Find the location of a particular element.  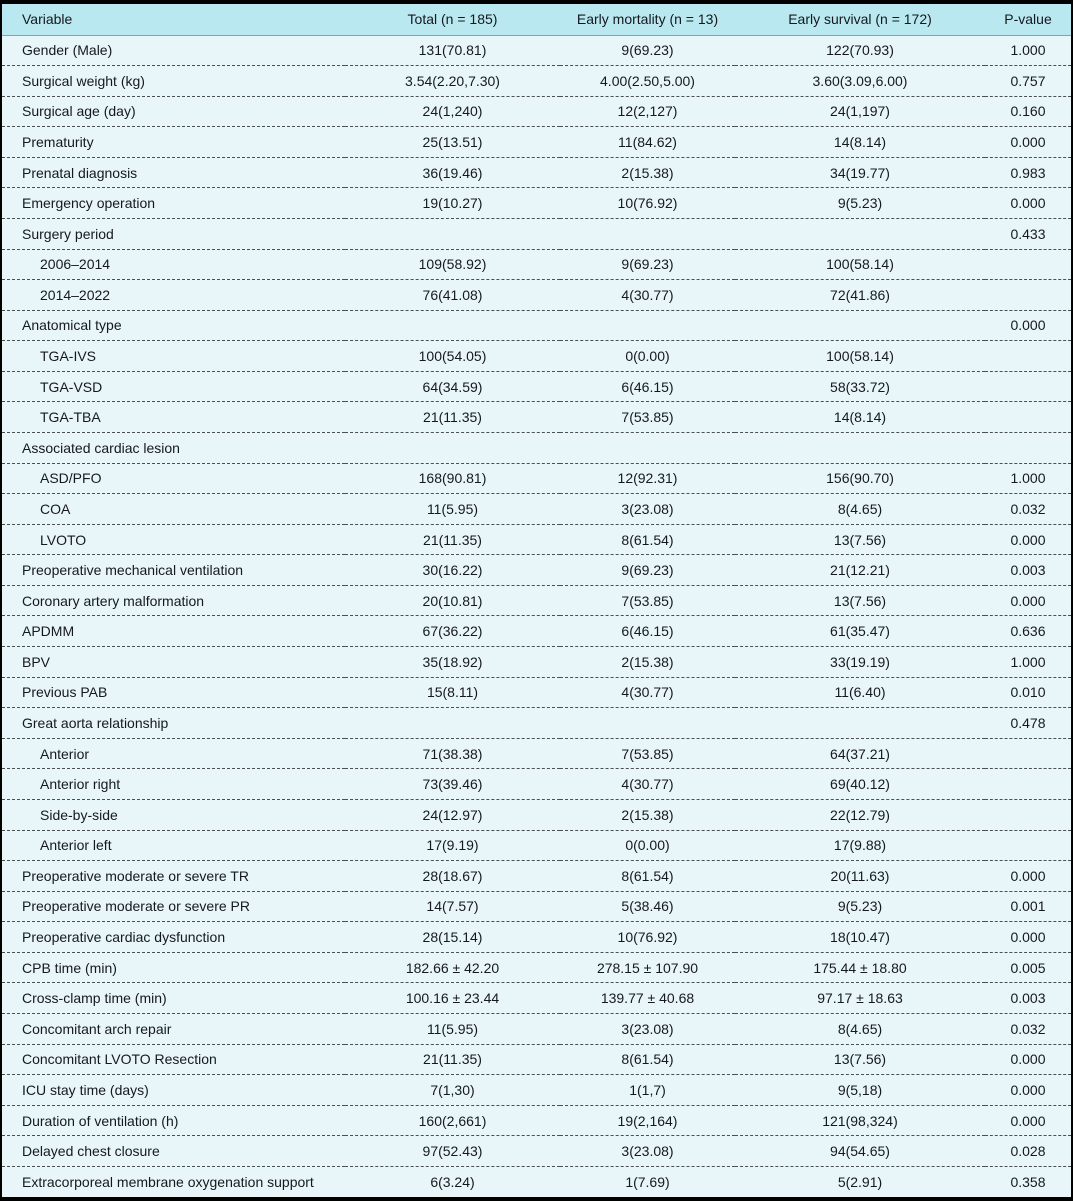

total-cell: 97(52.43) is located at coordinates (452, 1151).